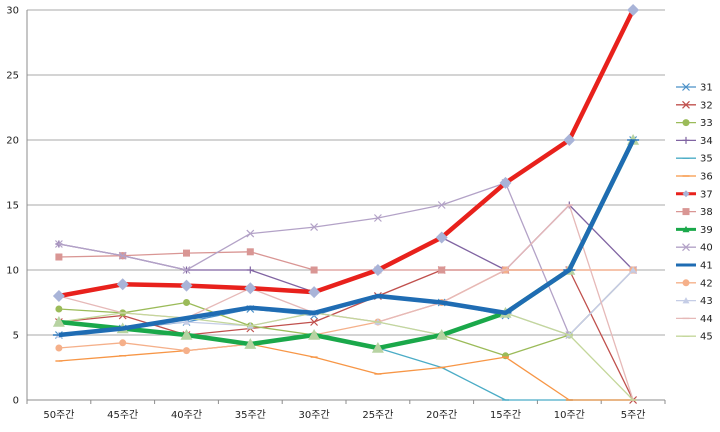  Describe the element at coordinates (694, 159) in the screenshot. I see `legend-item: 35` at that location.